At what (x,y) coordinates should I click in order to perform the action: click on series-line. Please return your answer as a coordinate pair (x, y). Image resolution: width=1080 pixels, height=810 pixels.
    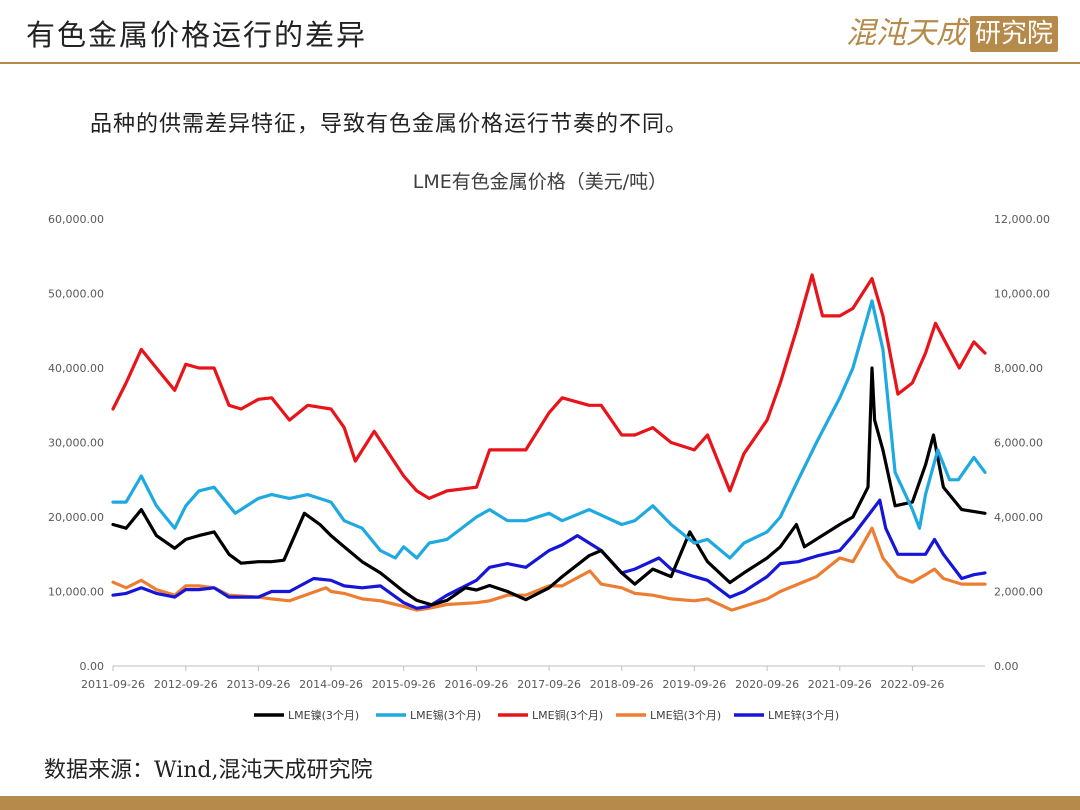
    Looking at the image, I should click on (549, 554).